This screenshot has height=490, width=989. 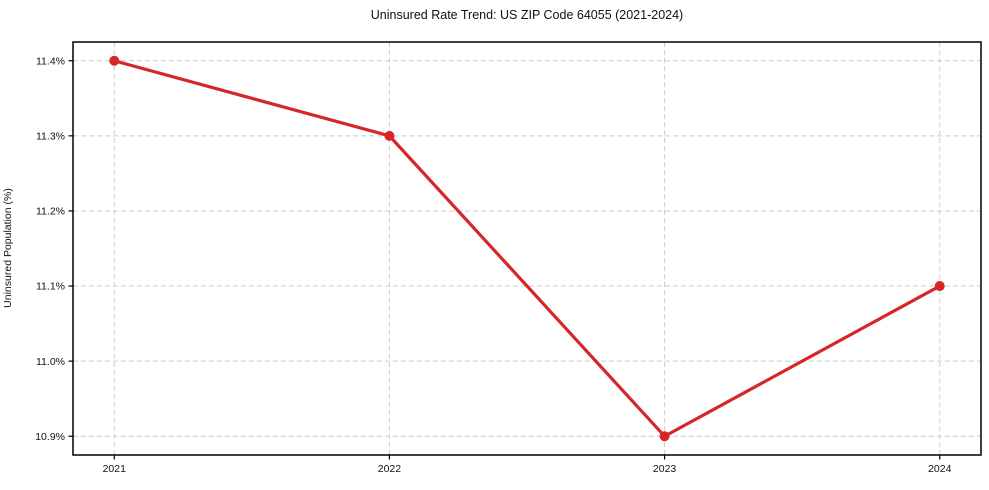 What do you see at coordinates (50, 212) in the screenshot?
I see `y-tick-label: 11.2%` at bounding box center [50, 212].